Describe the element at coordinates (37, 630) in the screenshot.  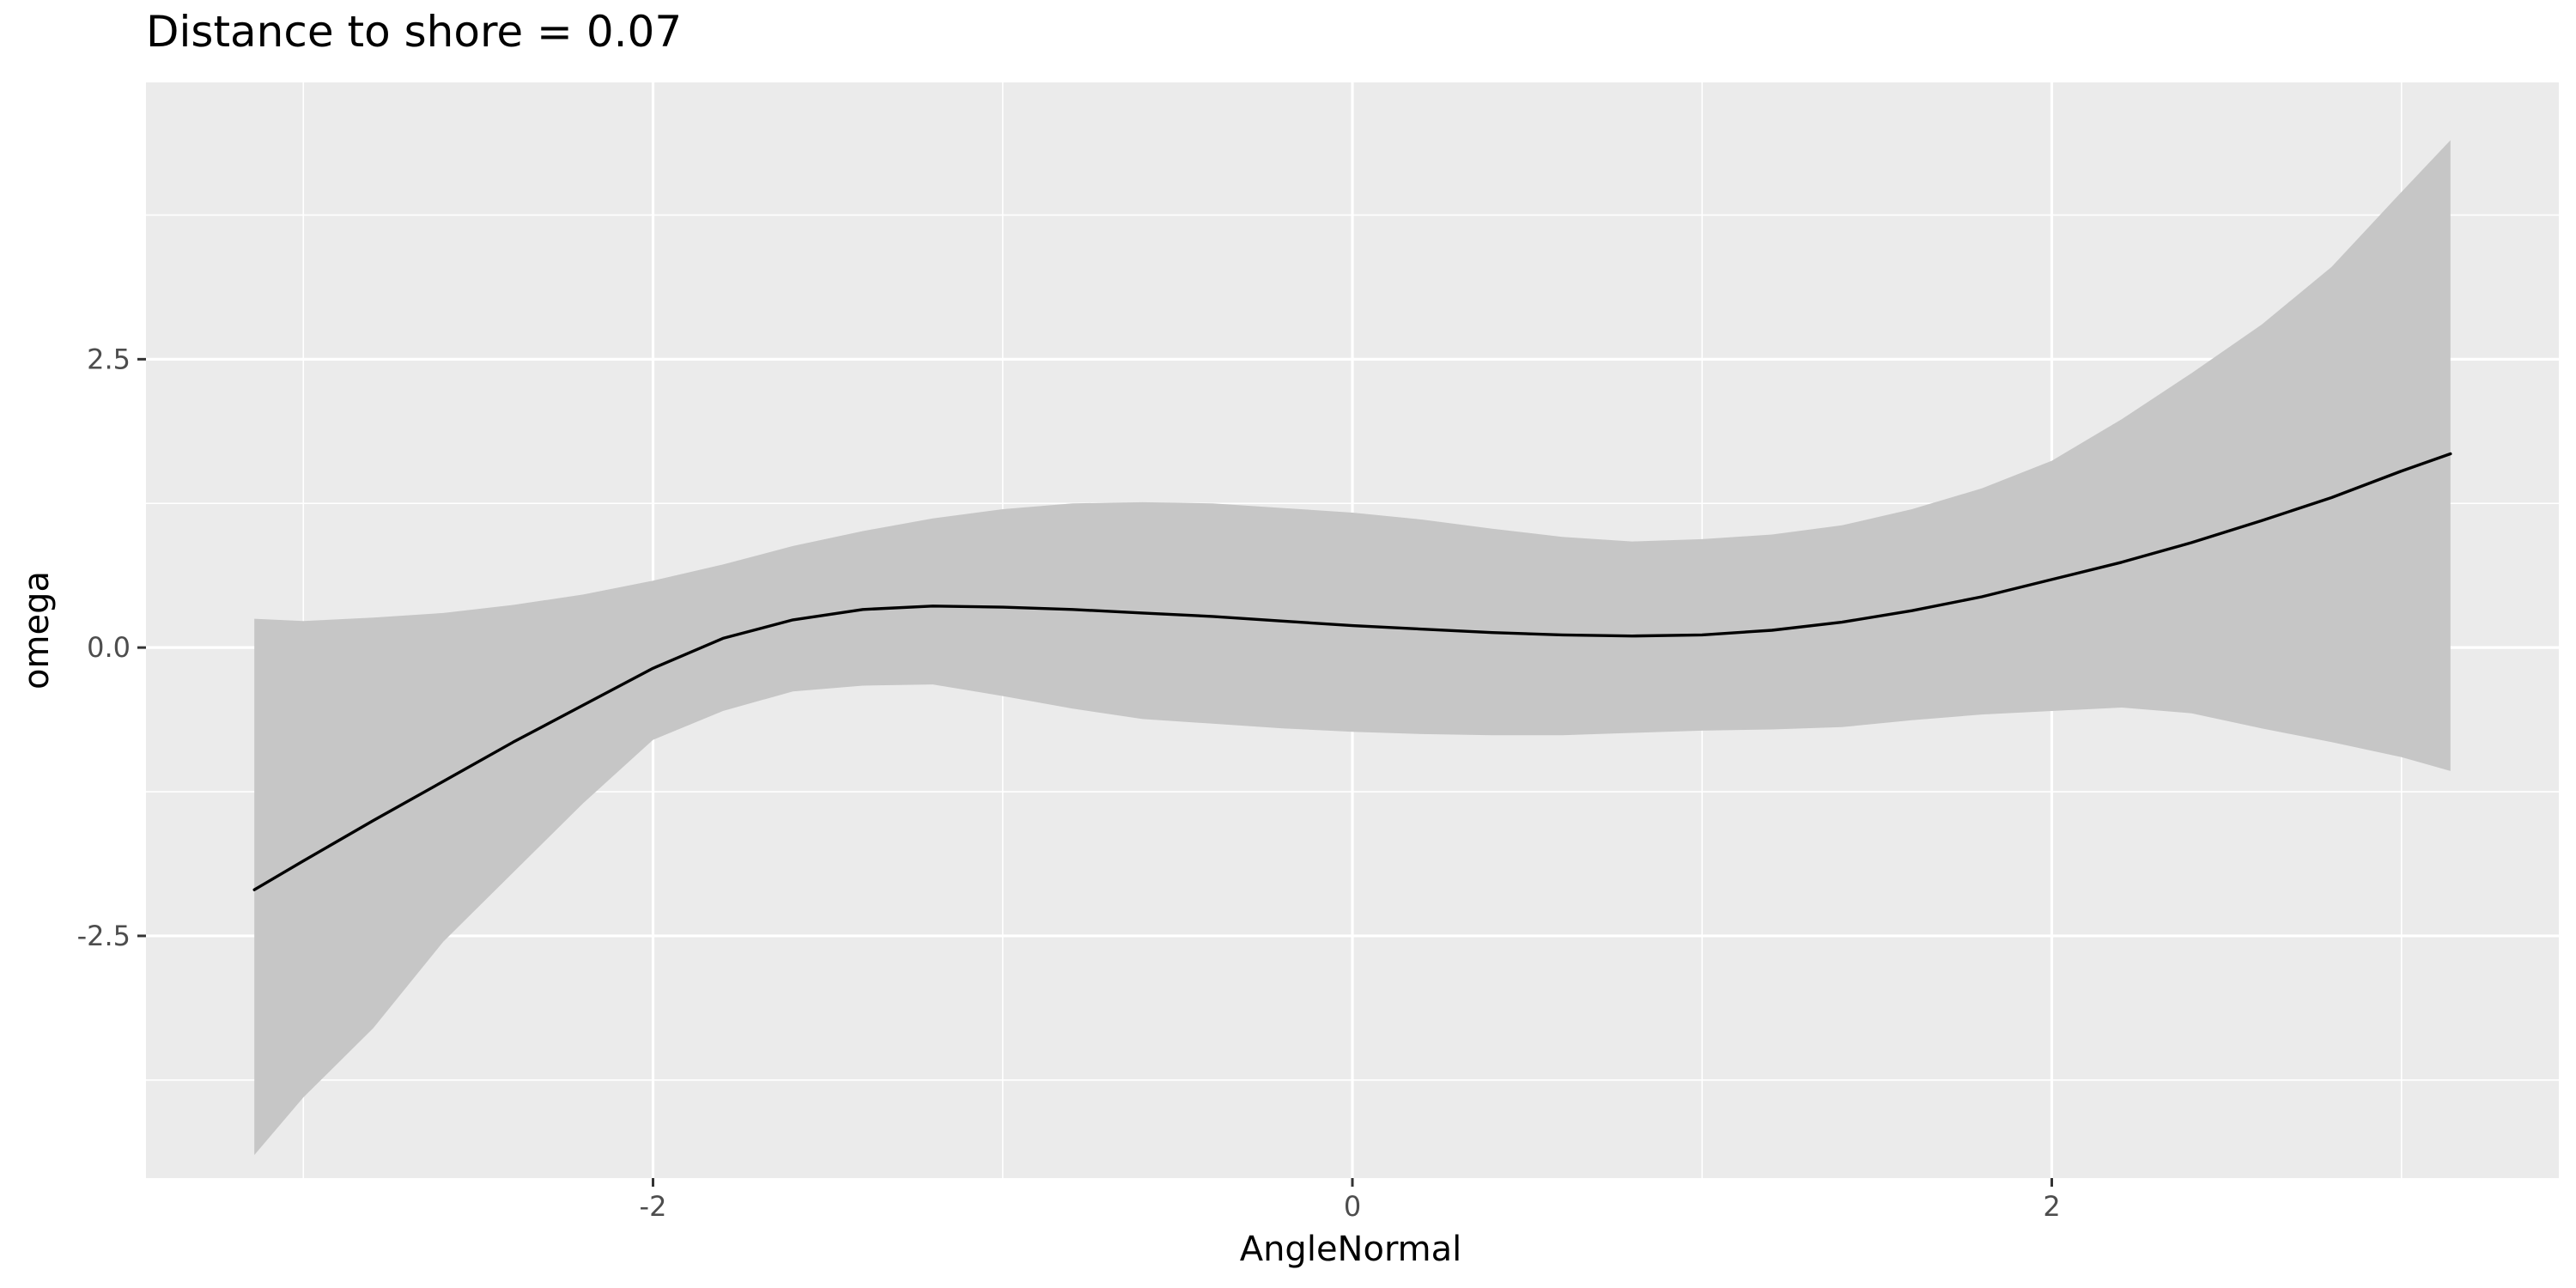
I see `y-axis-title: omega` at that location.